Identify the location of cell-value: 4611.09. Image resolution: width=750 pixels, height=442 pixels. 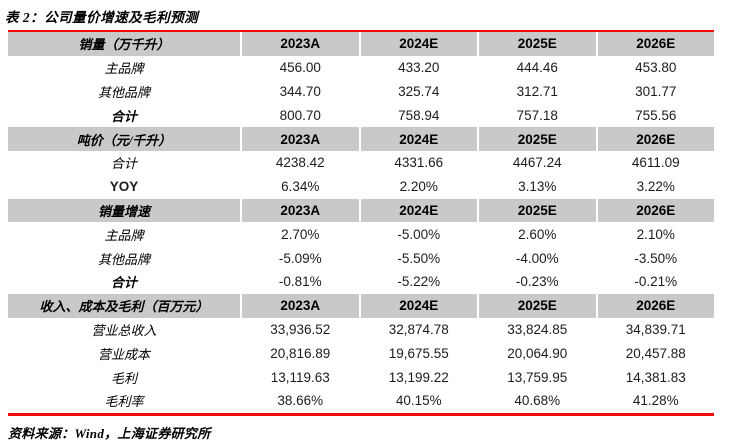
(655, 163).